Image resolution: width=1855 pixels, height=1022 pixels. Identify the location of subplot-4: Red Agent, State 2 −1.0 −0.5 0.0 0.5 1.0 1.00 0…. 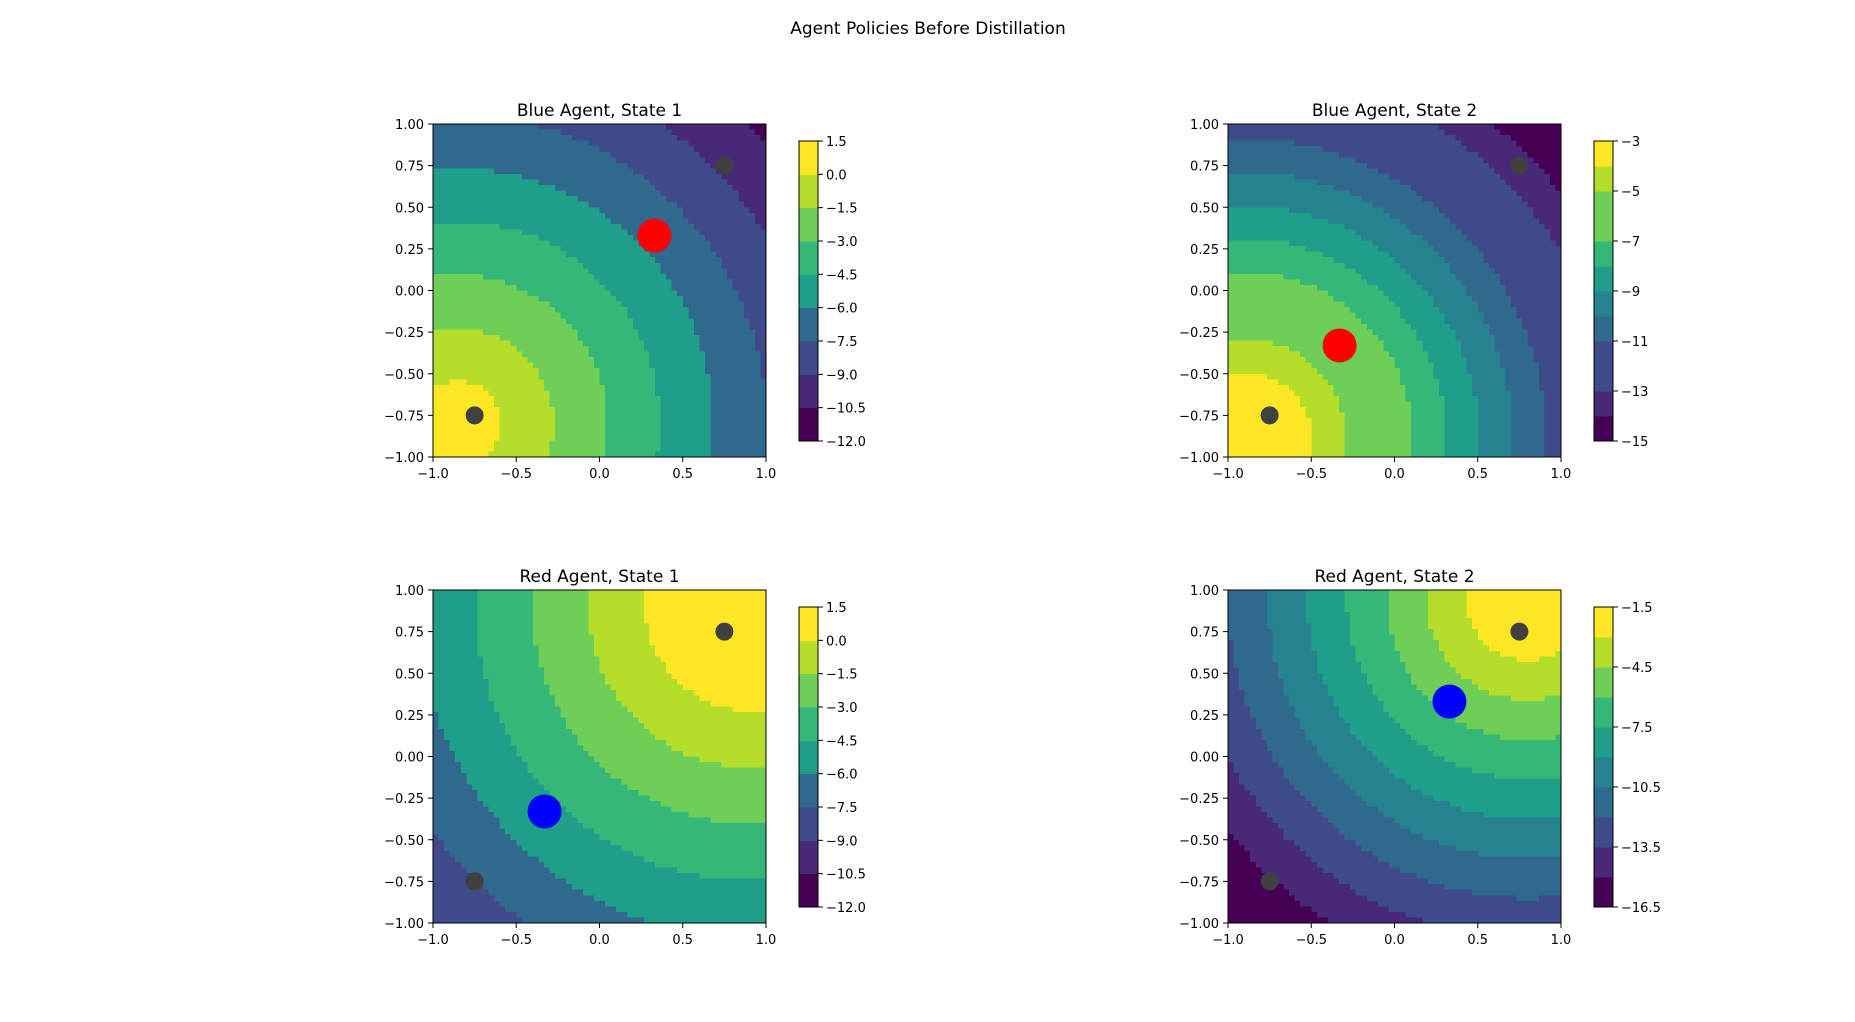
(1420, 757).